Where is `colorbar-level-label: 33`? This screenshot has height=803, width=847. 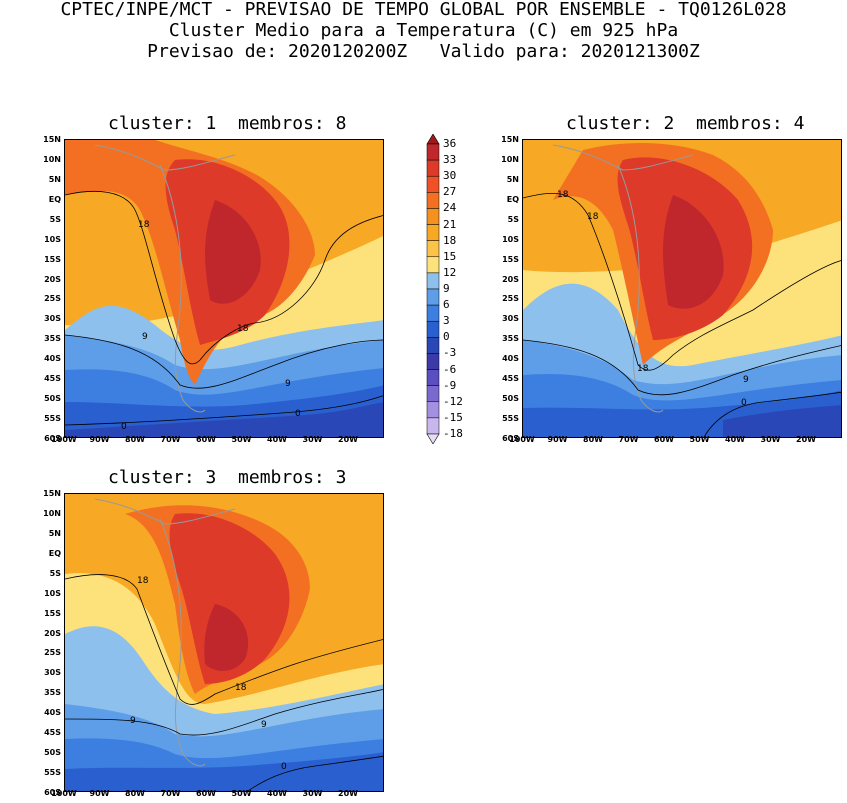
colorbar-level-label: 33 is located at coordinates (450, 160).